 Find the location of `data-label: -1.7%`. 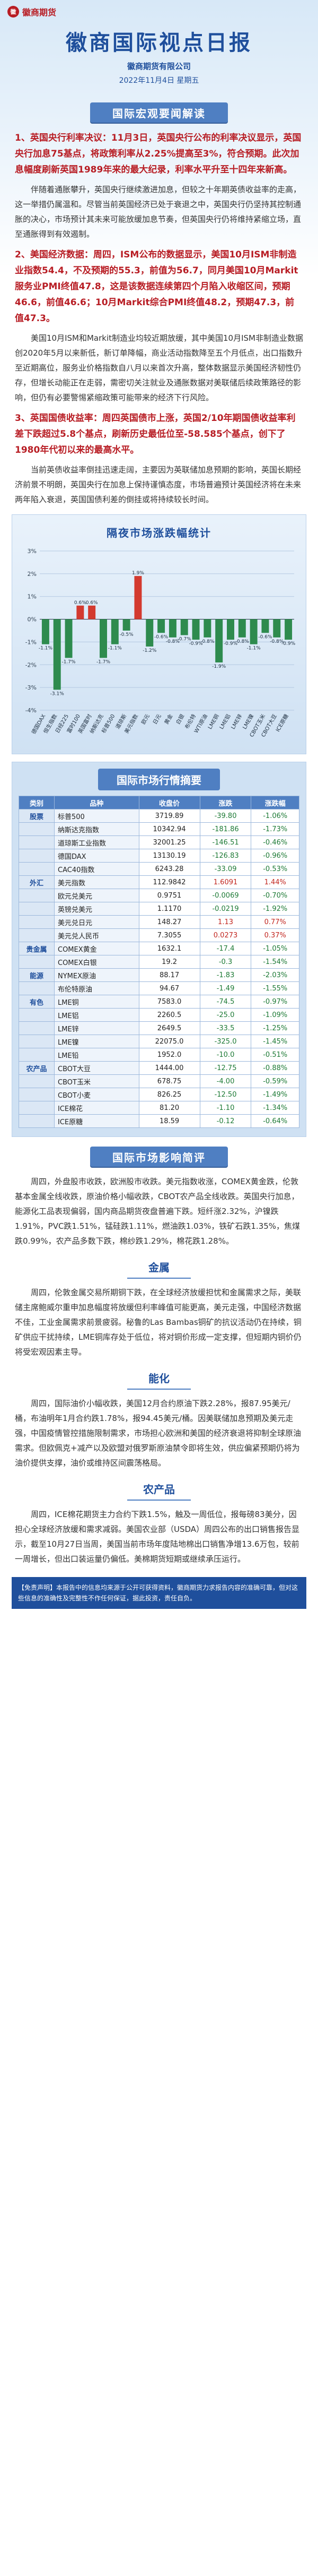

data-label: -1.7% is located at coordinates (104, 662).